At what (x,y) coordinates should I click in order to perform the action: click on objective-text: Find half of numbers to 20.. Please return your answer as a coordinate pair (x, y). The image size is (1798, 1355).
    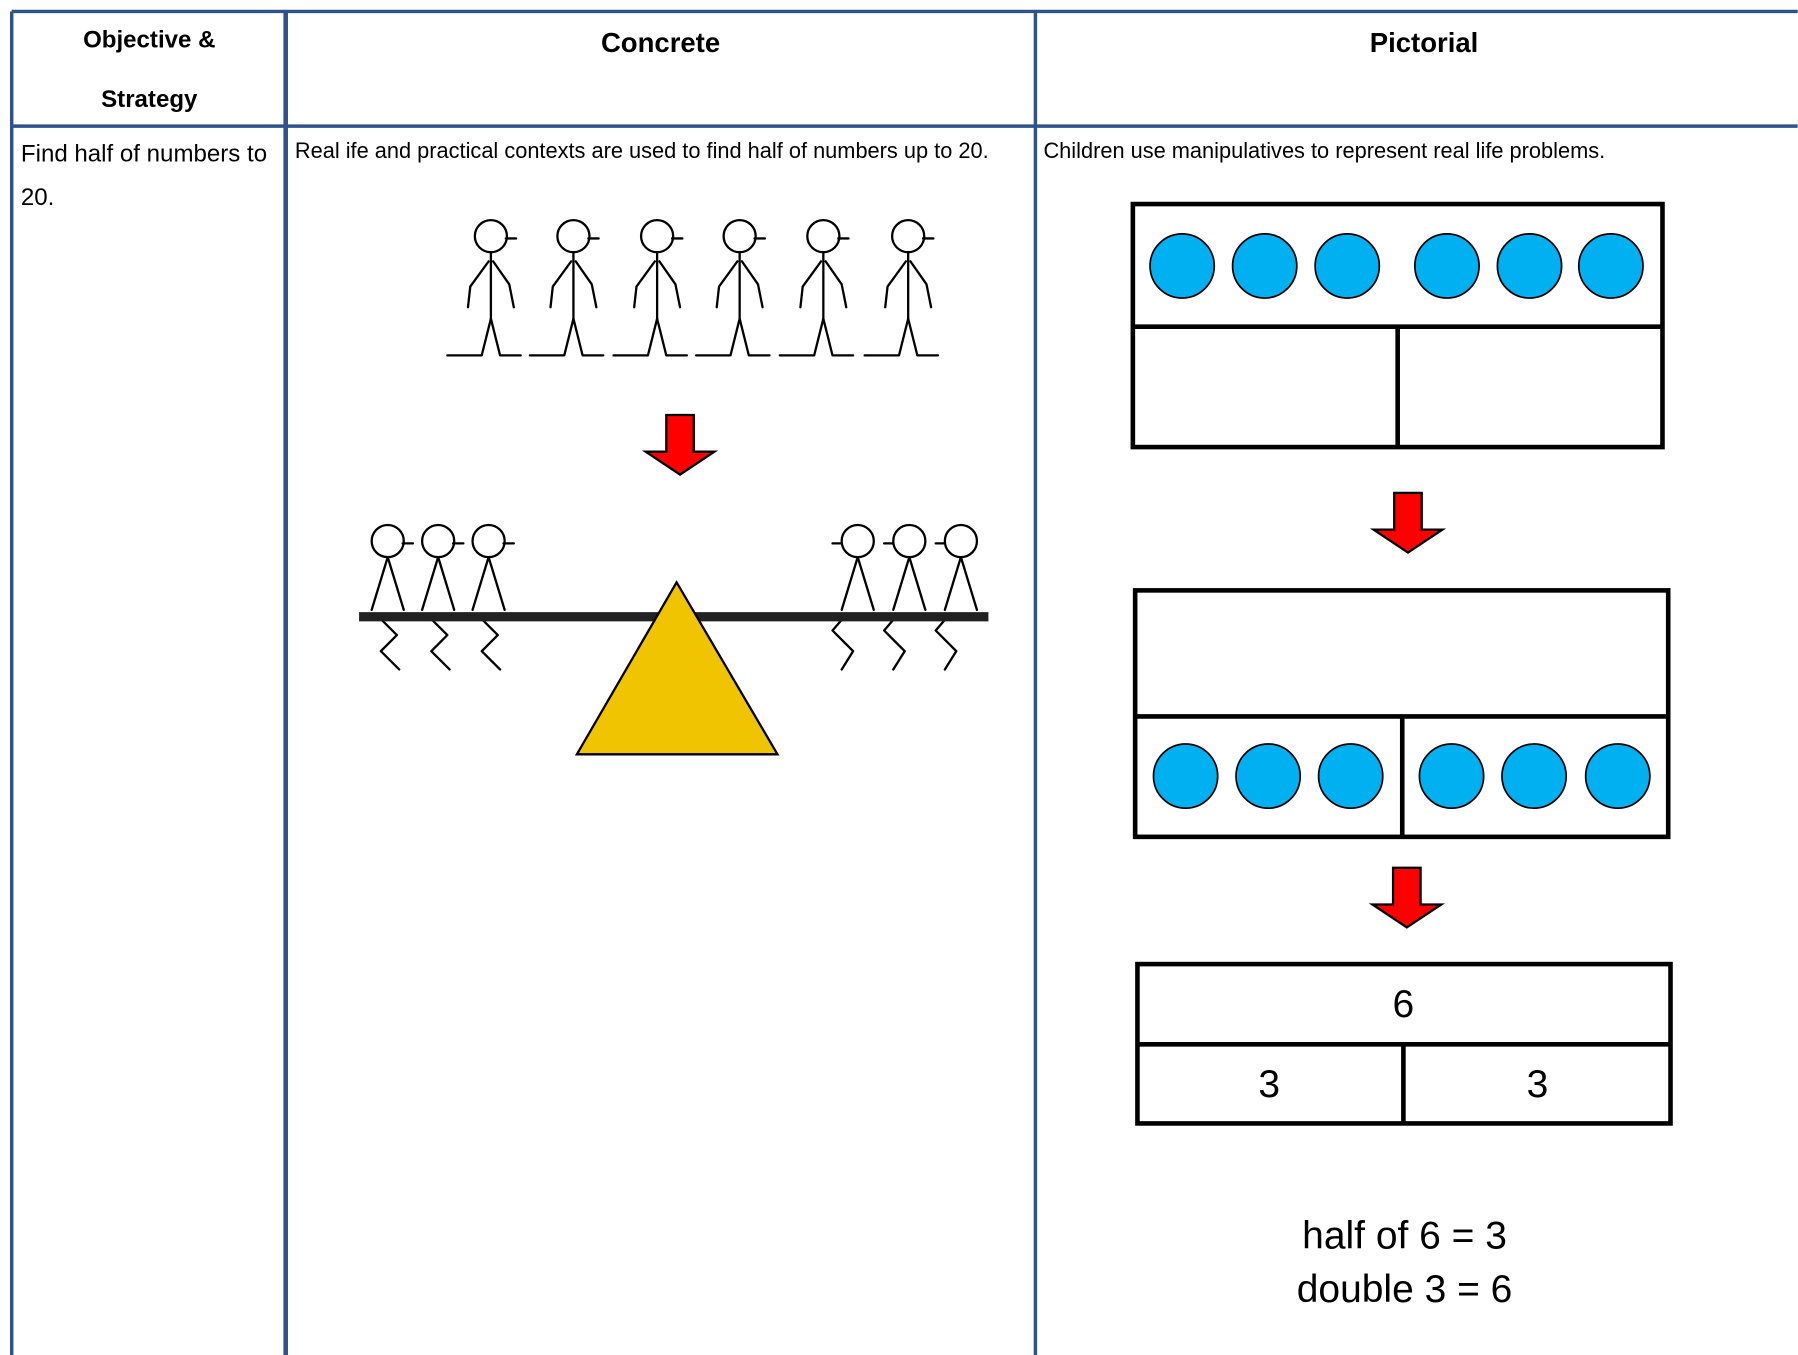
    Looking at the image, I should click on (144, 176).